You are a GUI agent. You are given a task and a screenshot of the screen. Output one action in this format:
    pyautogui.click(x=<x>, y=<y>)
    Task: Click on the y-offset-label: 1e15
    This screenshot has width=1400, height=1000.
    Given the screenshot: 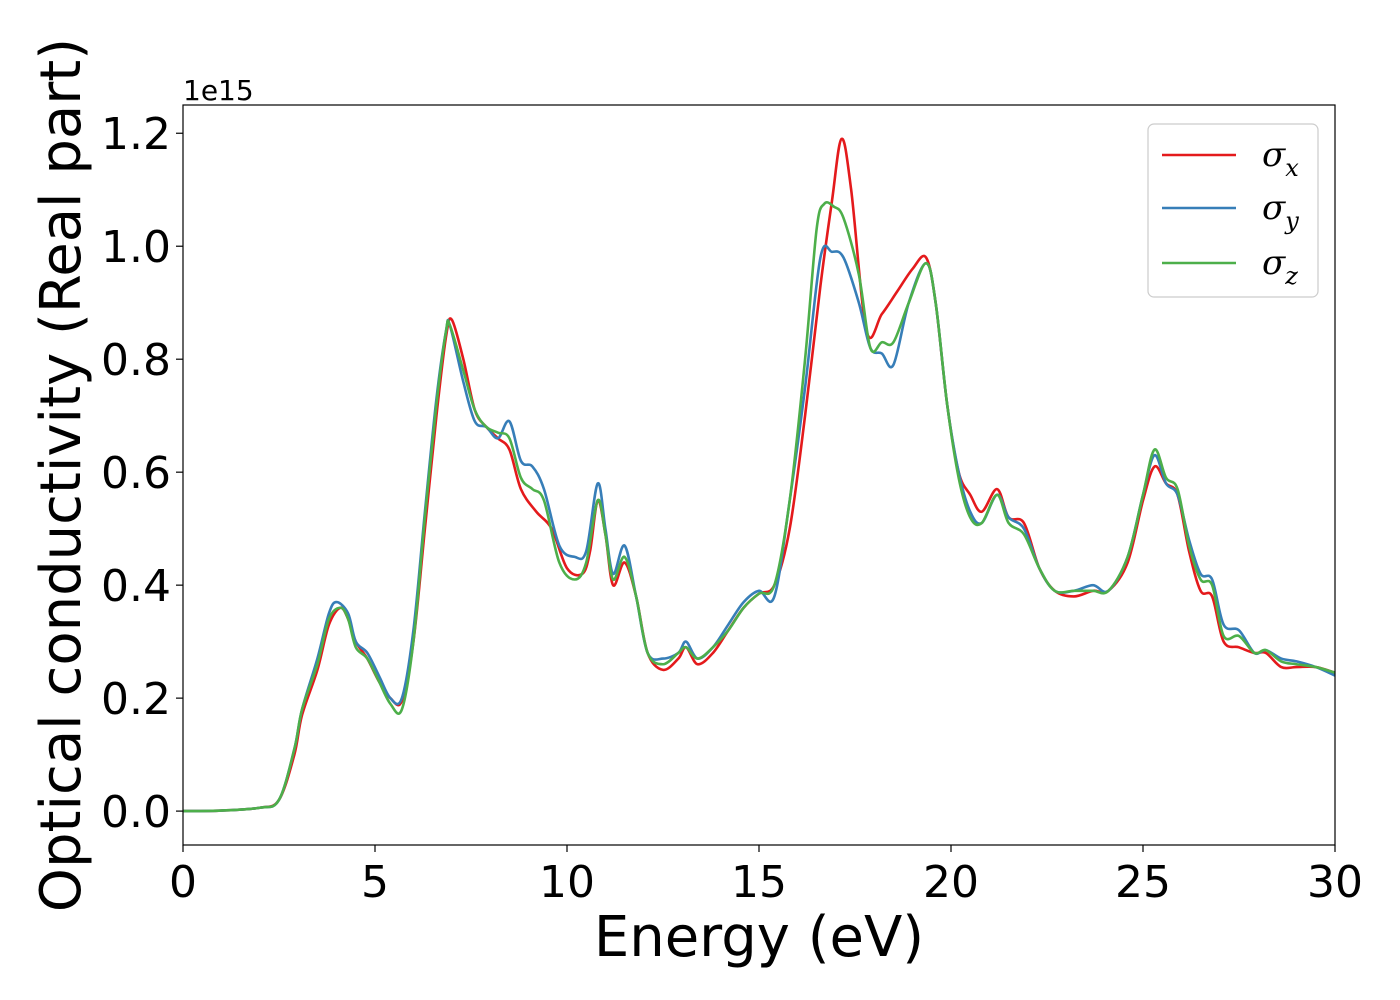 What is the action you would take?
    pyautogui.click(x=218, y=90)
    